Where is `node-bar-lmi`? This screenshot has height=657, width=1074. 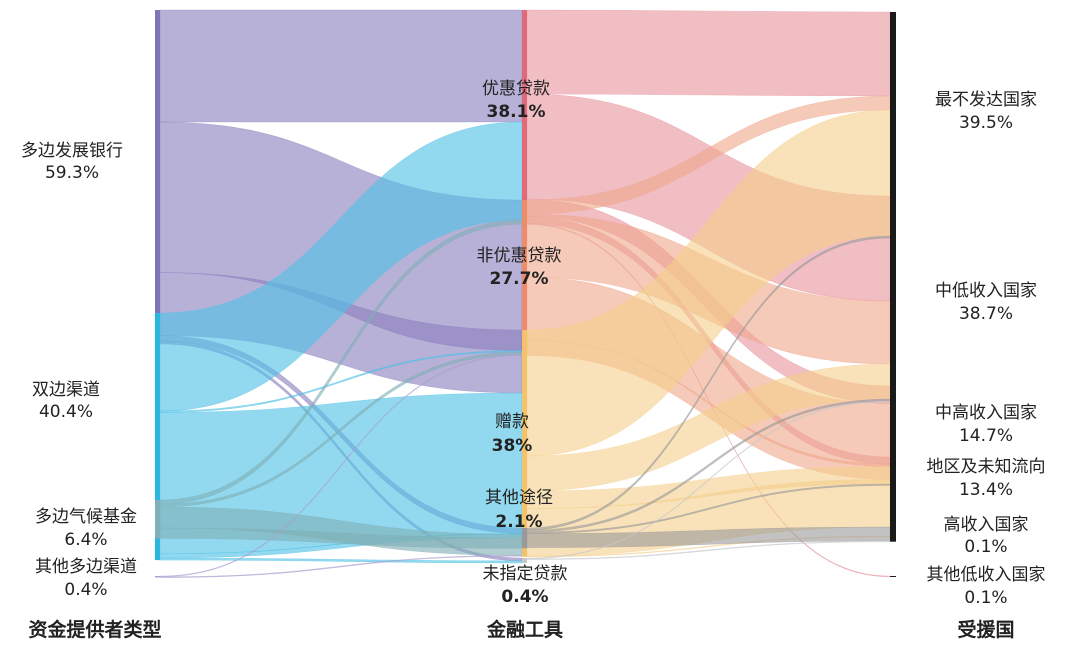 node-bar-lmi is located at coordinates (893, 299).